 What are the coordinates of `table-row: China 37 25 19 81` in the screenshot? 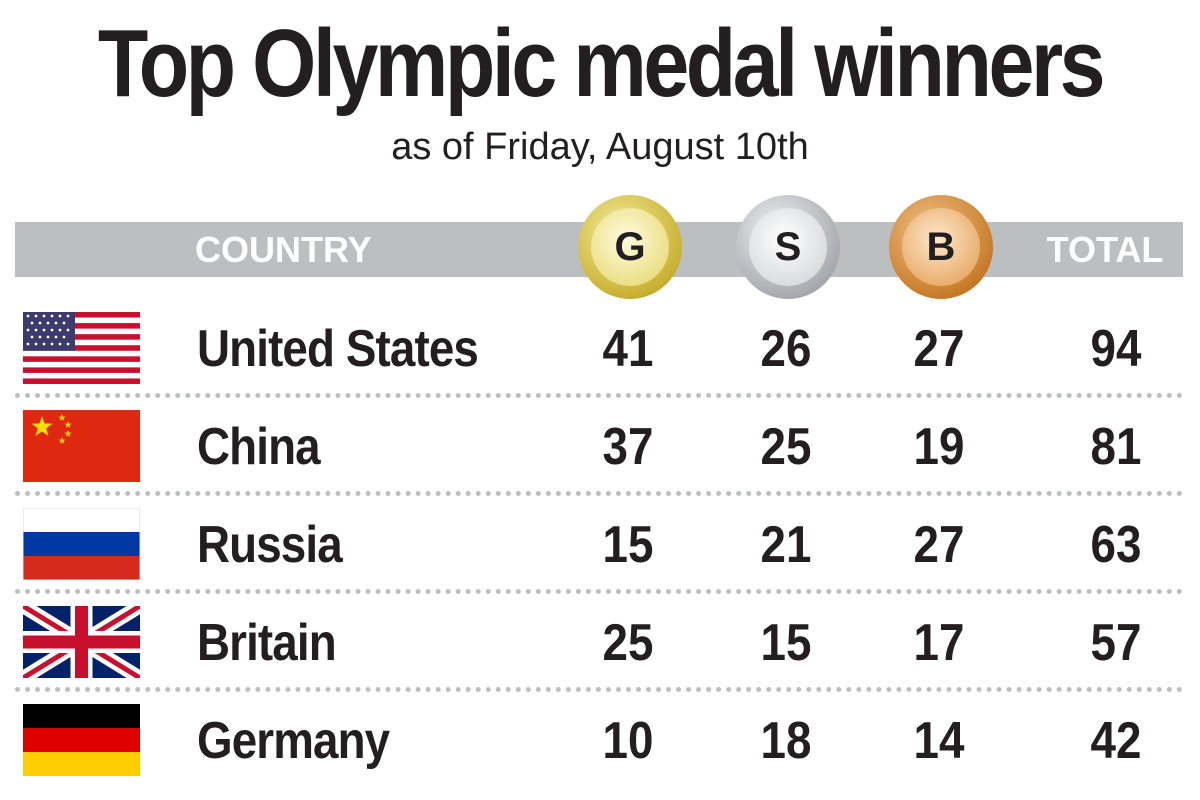 It's located at (599, 447).